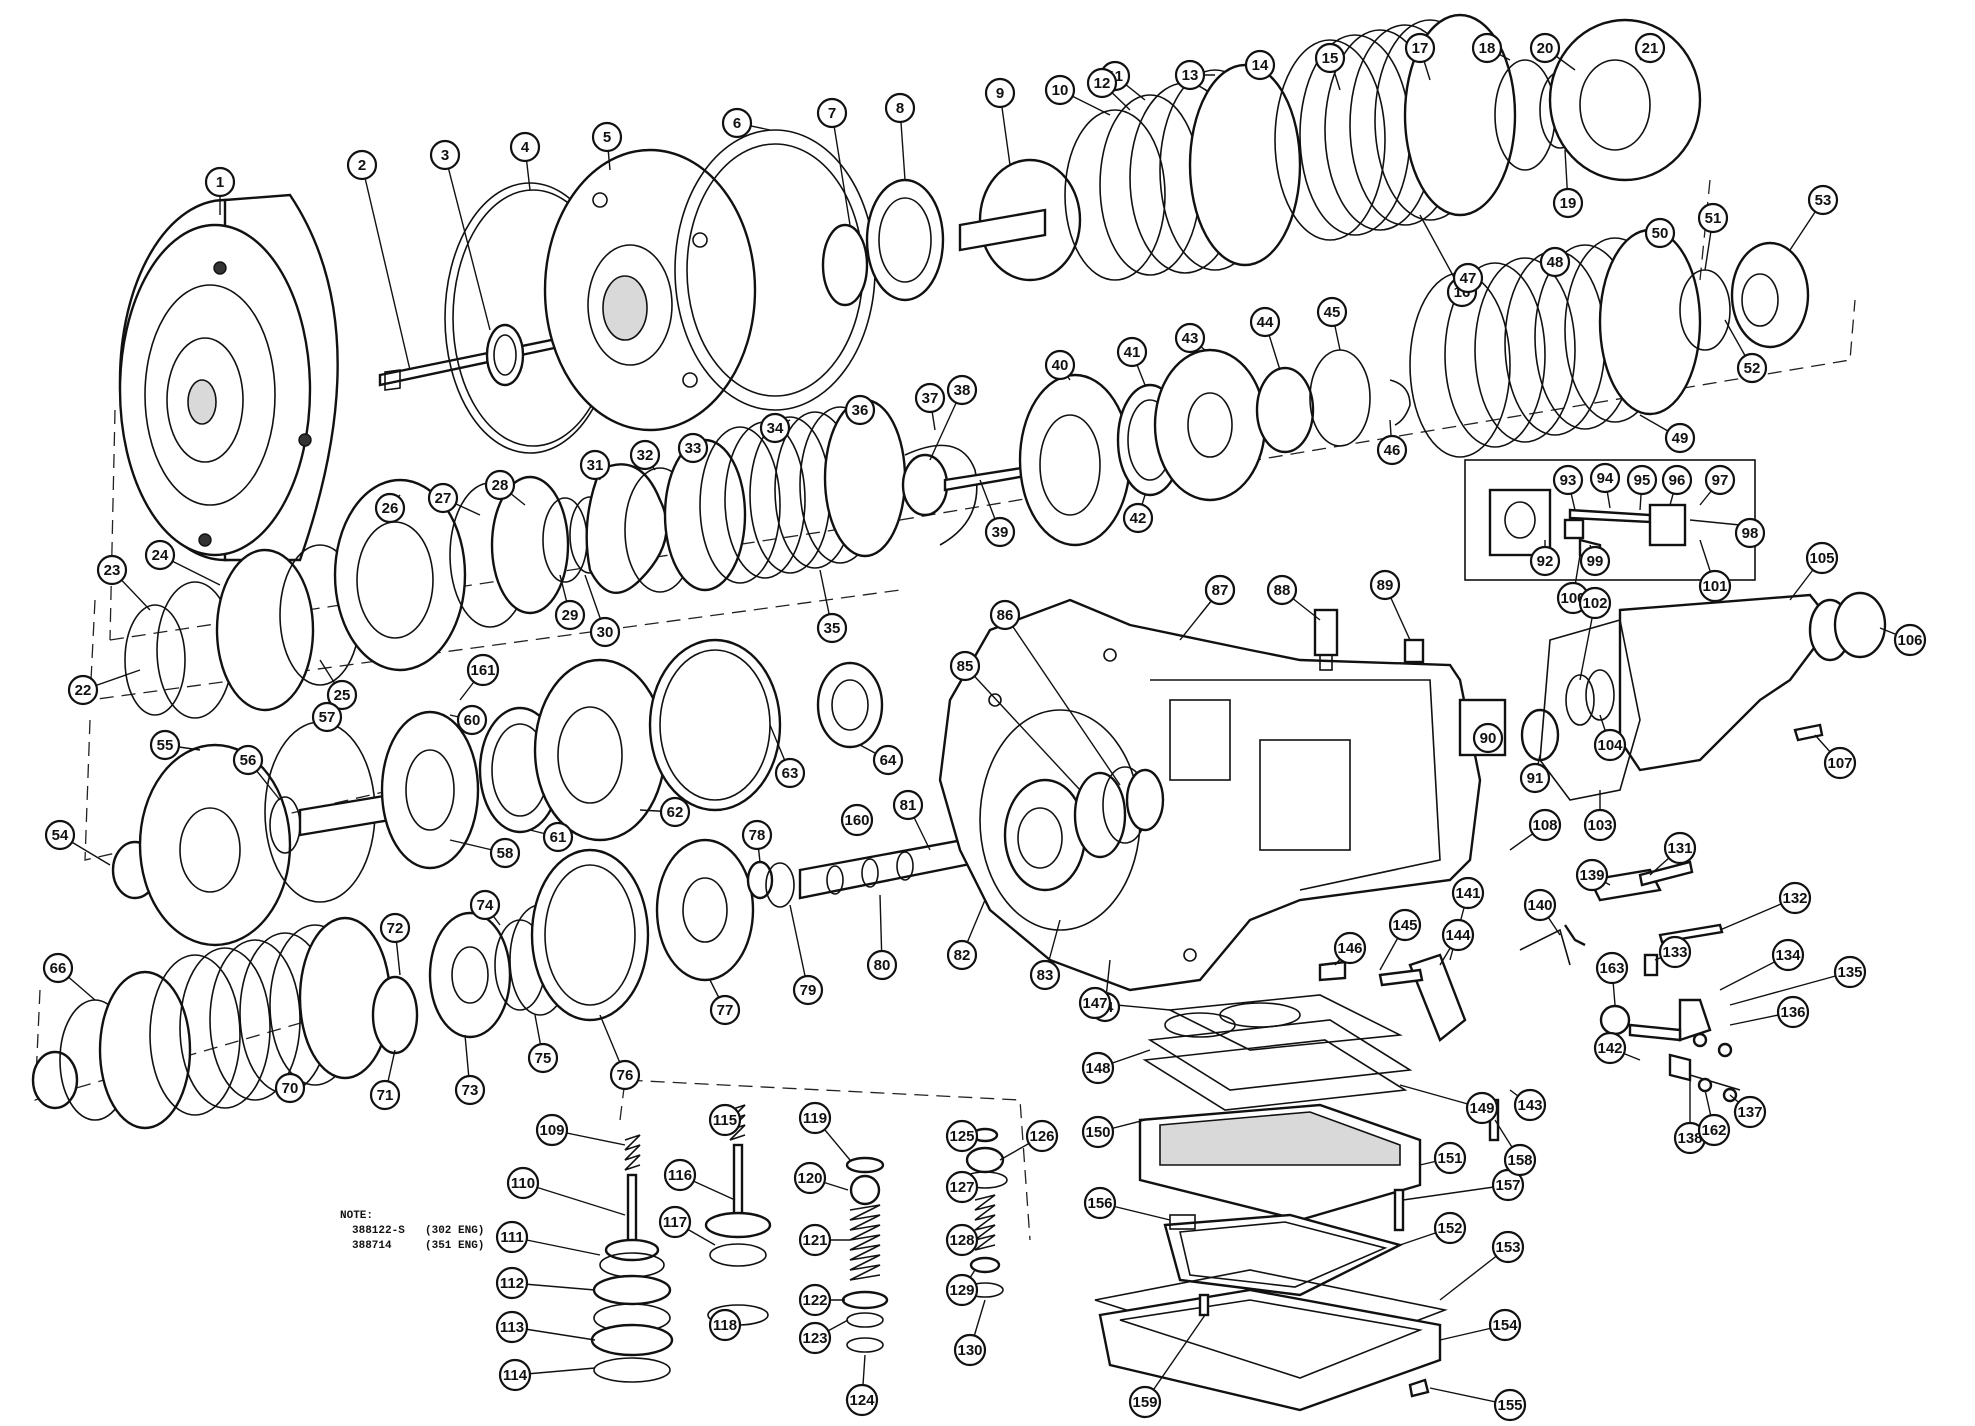  I want to click on callout-label-19: 19, so click(1568, 203).